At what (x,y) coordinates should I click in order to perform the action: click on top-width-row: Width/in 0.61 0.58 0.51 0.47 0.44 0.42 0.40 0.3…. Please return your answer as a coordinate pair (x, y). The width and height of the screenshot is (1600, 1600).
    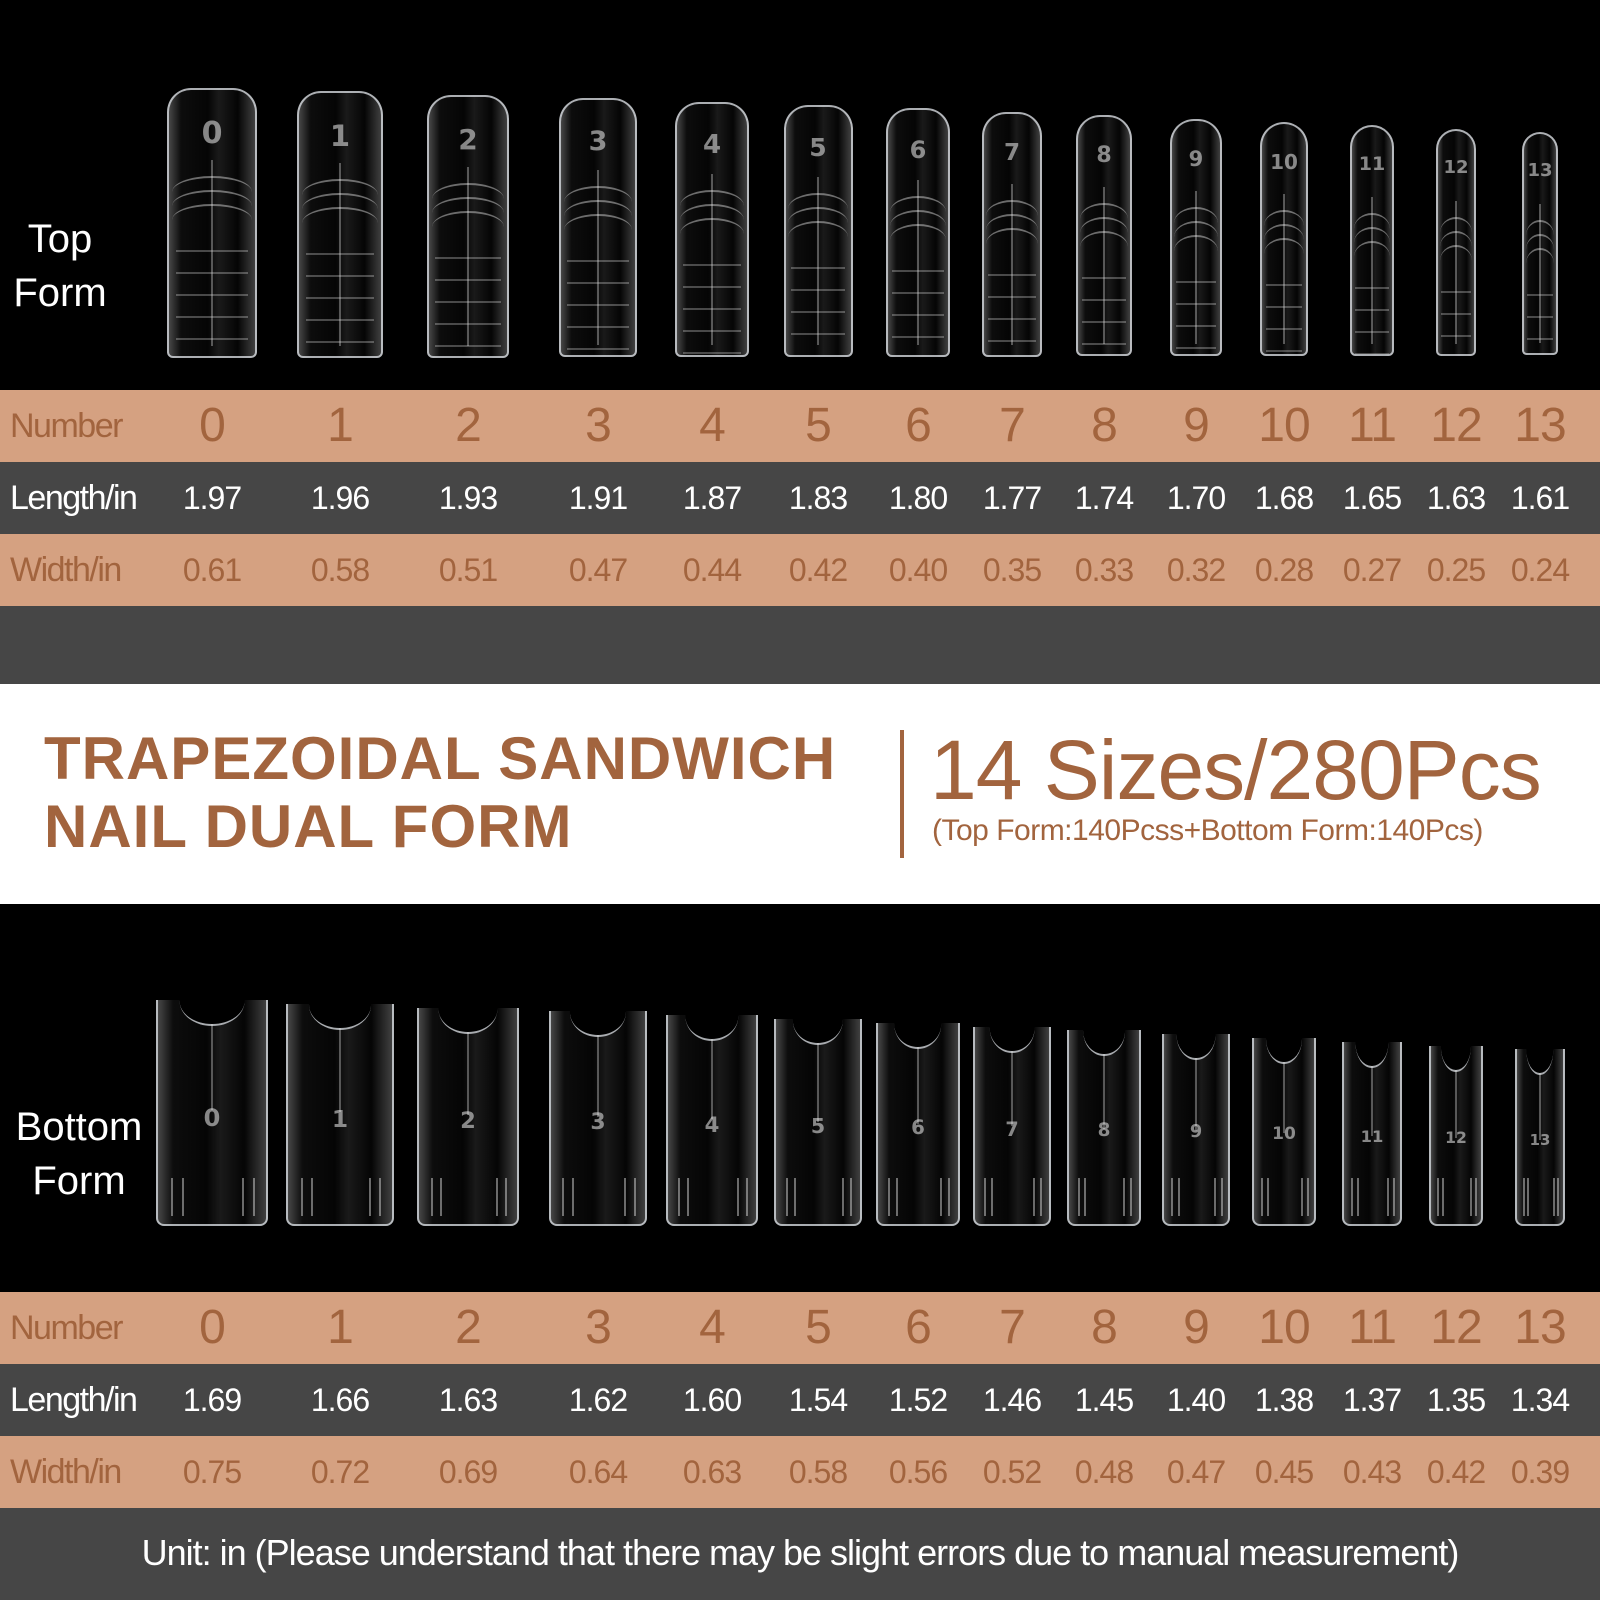
    Looking at the image, I should click on (800, 570).